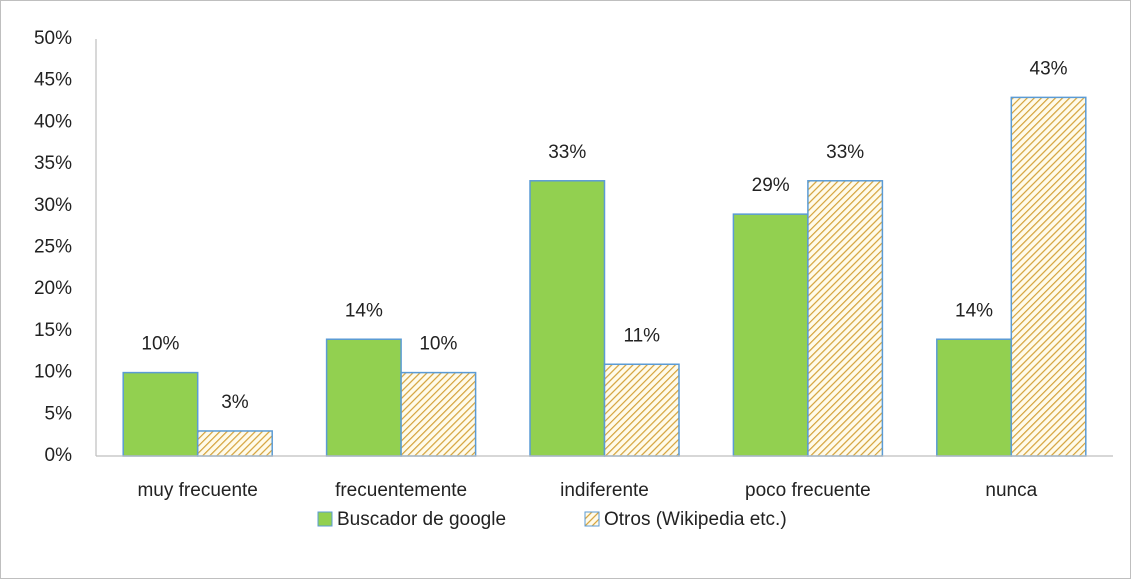 This screenshot has height=579, width=1131. I want to click on value-label: 11%, so click(641, 335).